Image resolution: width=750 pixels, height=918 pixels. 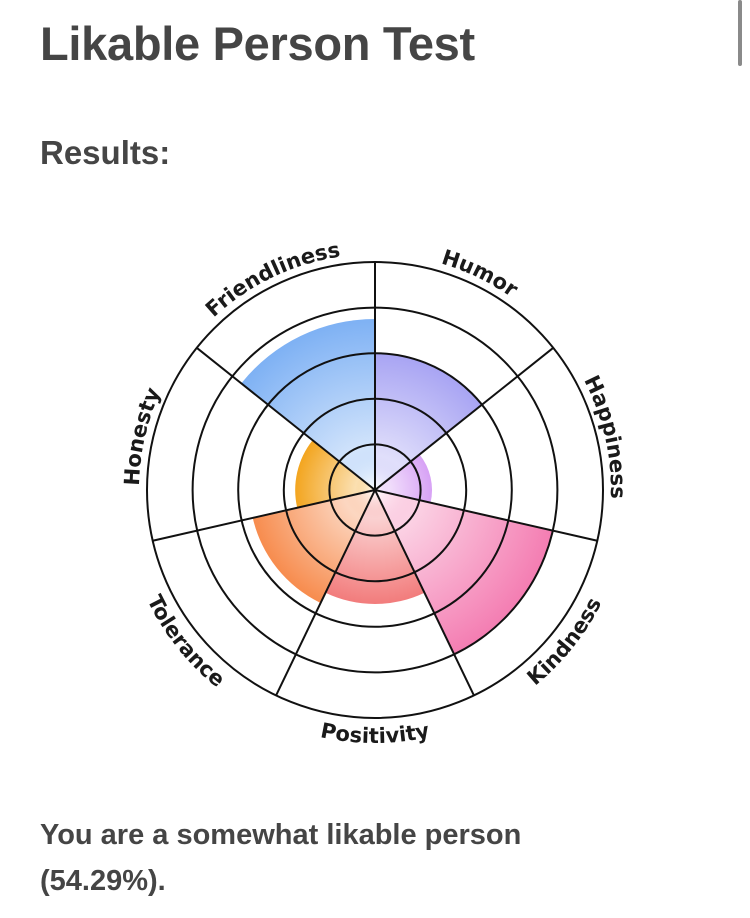 I want to click on label-honesty: Honesty, so click(x=142, y=435).